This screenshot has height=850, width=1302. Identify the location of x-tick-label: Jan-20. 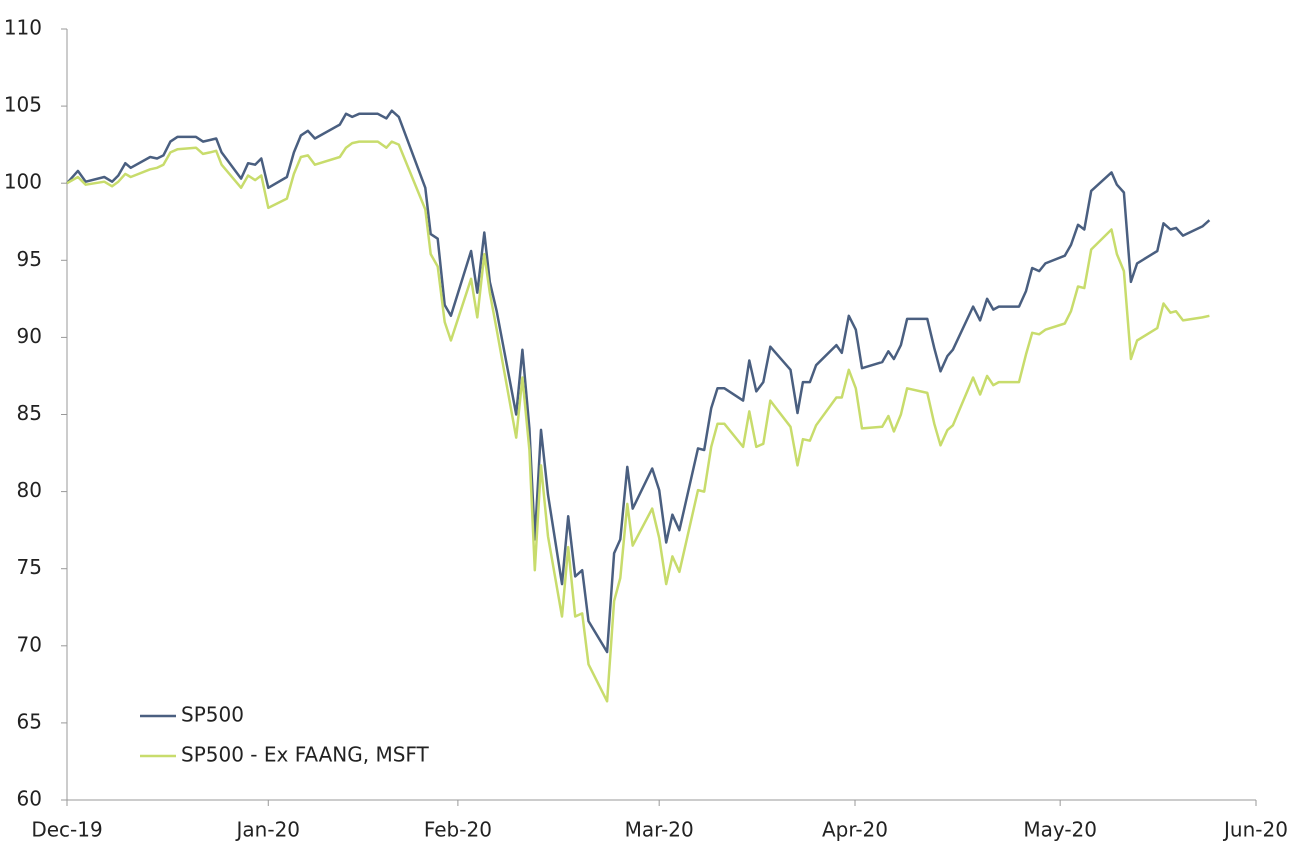
(268, 830).